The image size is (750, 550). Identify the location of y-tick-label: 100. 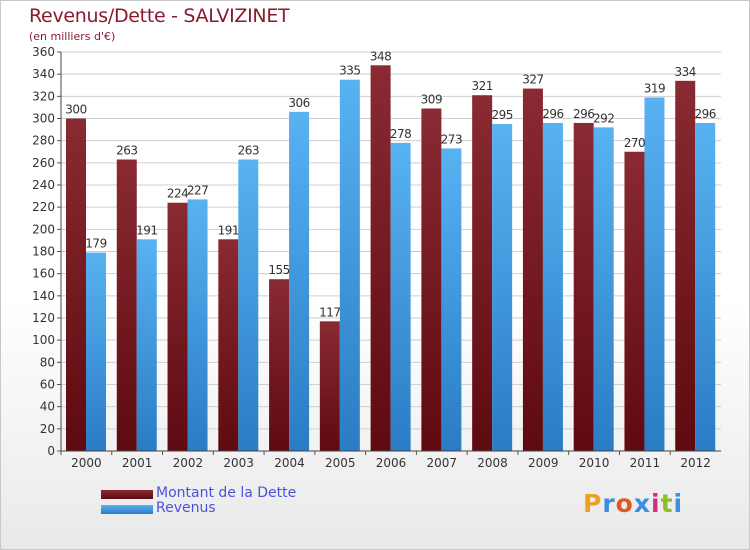
(43, 340).